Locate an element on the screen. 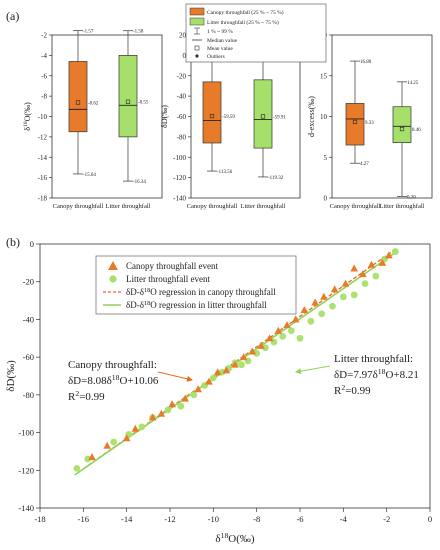  x-tick-label: -10 is located at coordinates (213, 519).